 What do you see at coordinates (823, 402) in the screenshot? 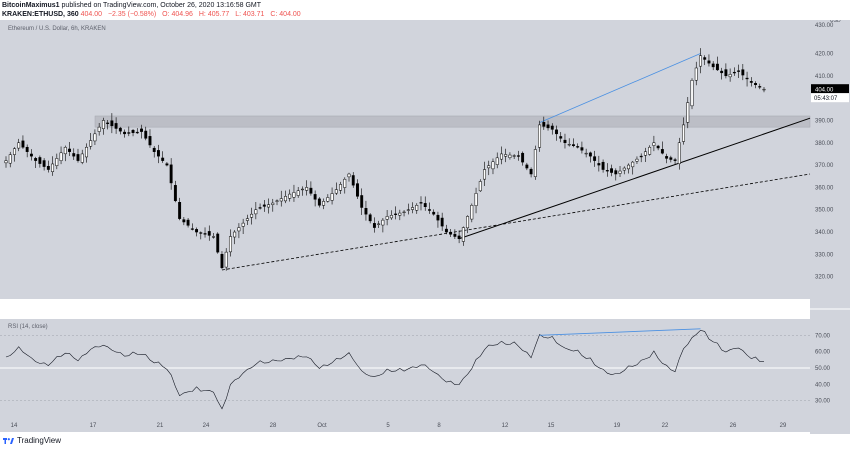
I see `rsi-tick-label: 30.00` at bounding box center [823, 402].